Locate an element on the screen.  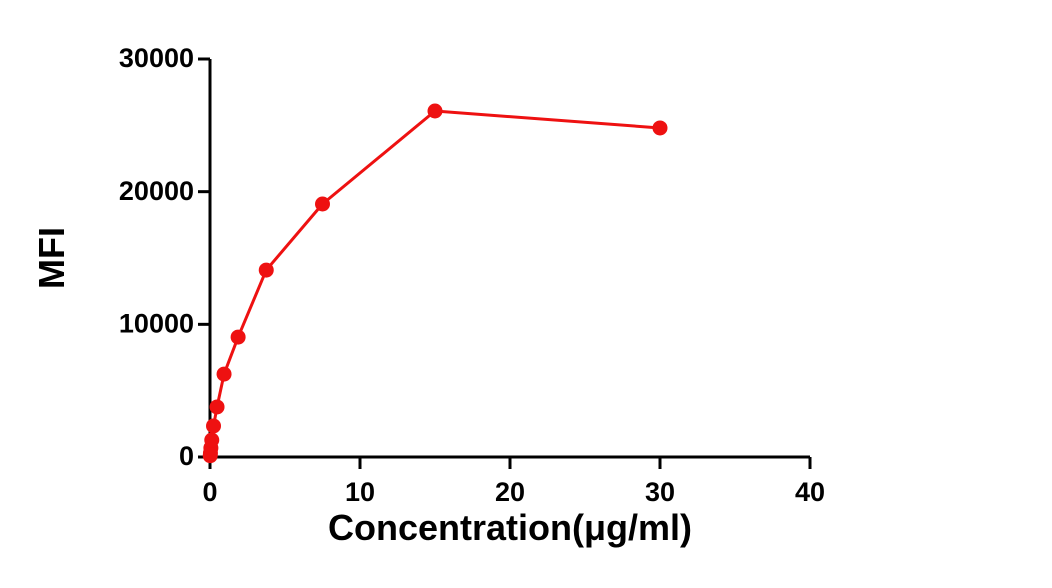
y-tick-label: 30000 is located at coordinates (156, 58).